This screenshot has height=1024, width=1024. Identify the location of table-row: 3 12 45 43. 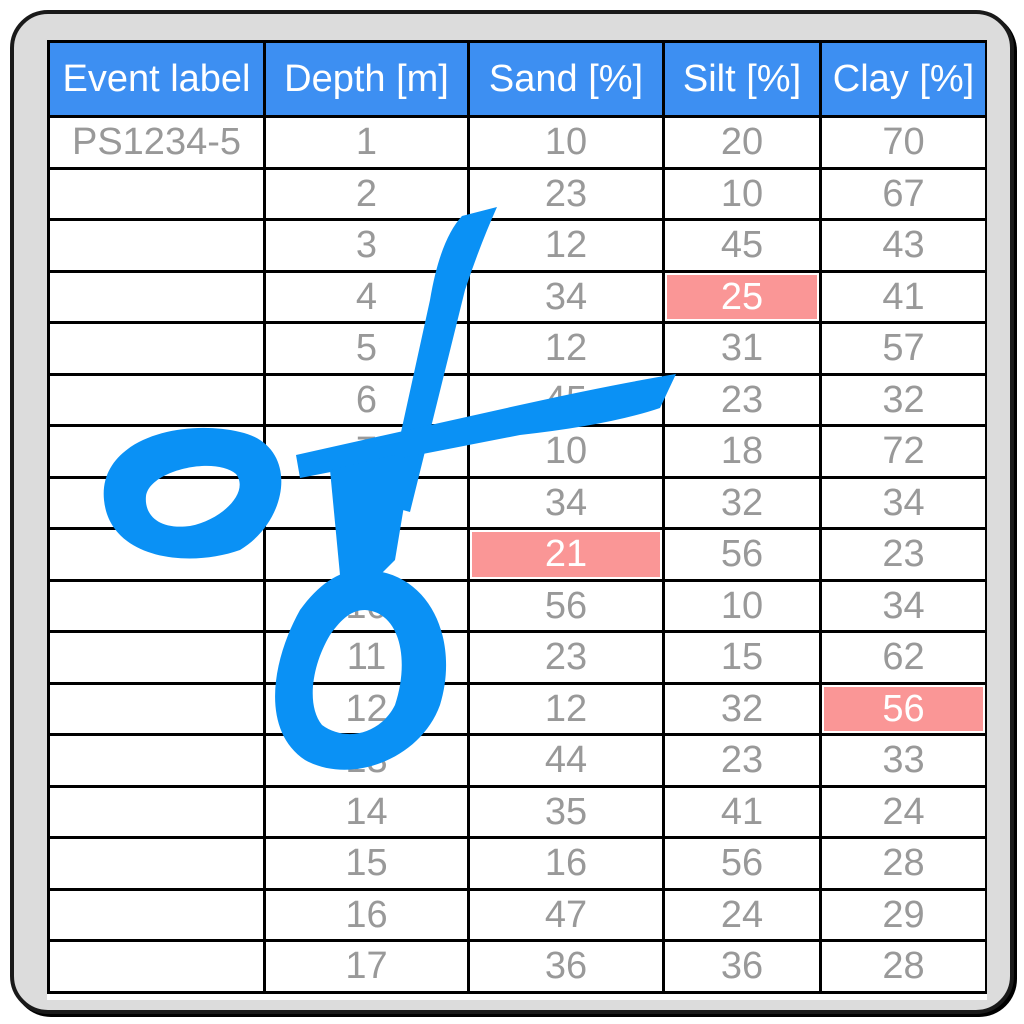
(517, 245).